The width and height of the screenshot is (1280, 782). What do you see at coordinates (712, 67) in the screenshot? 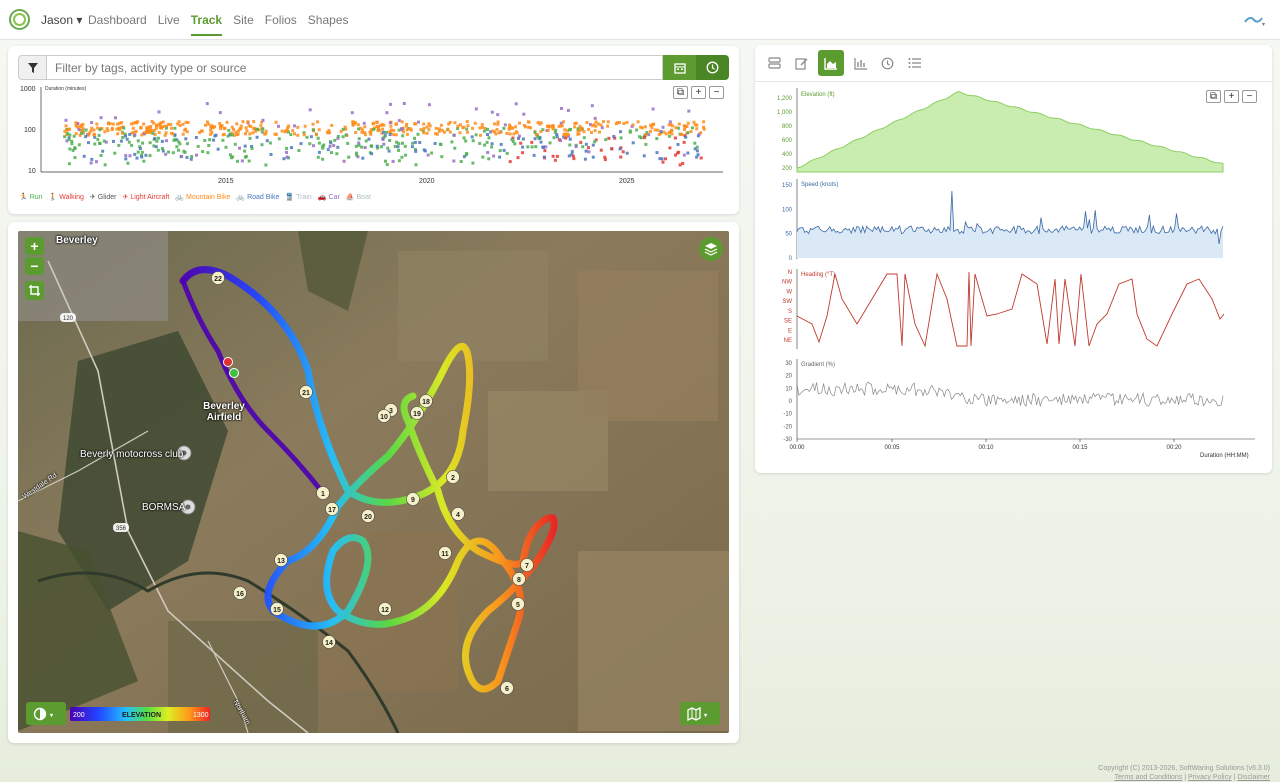
I see `clock-button` at bounding box center [712, 67].